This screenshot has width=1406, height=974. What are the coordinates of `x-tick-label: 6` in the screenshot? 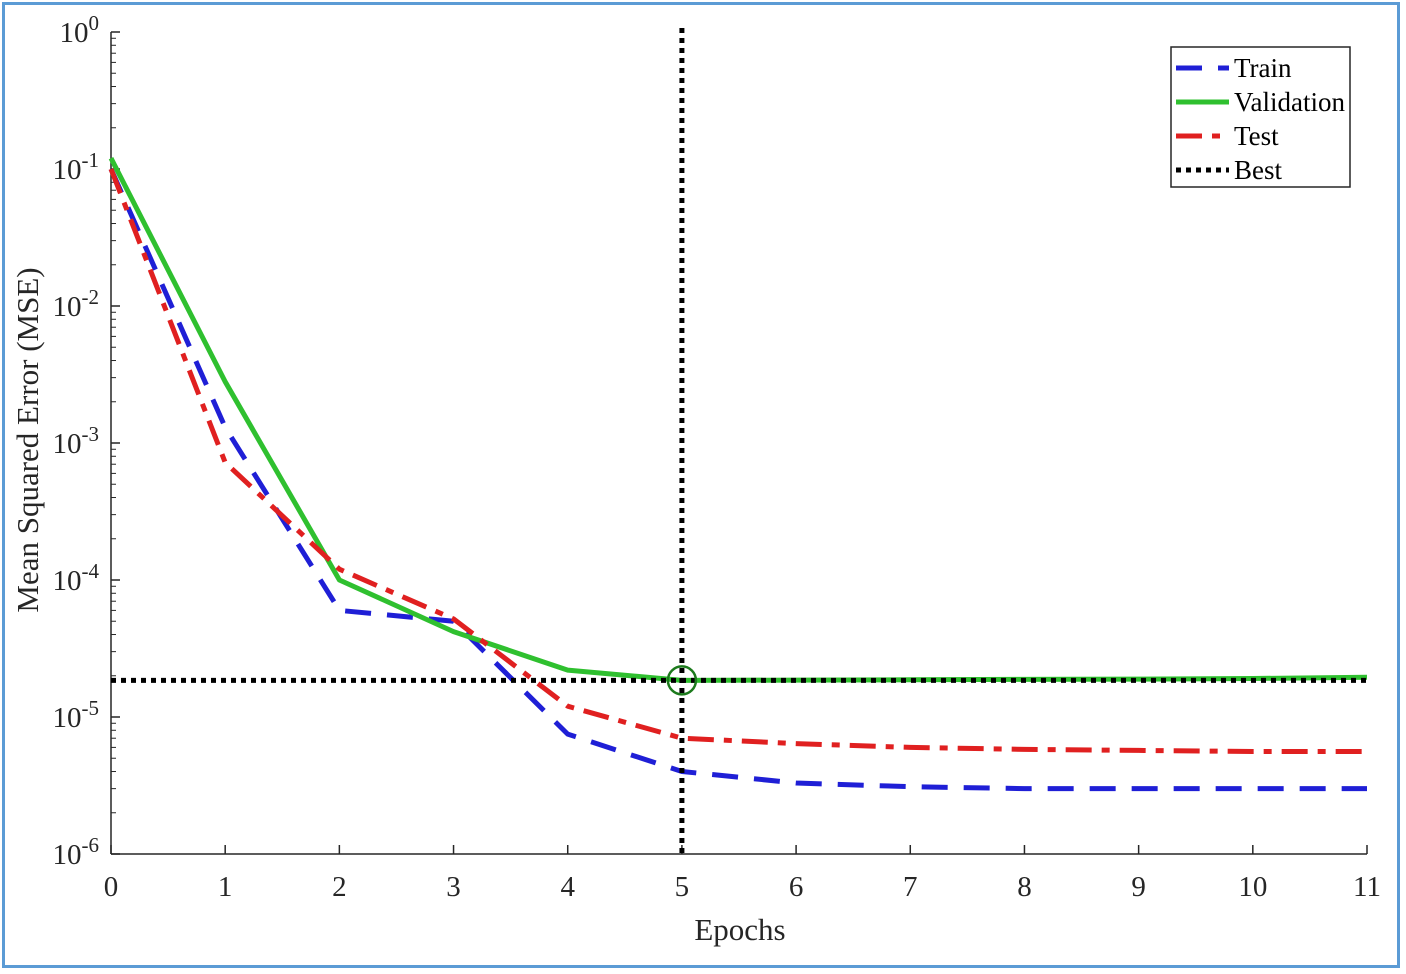 It's located at (796, 887).